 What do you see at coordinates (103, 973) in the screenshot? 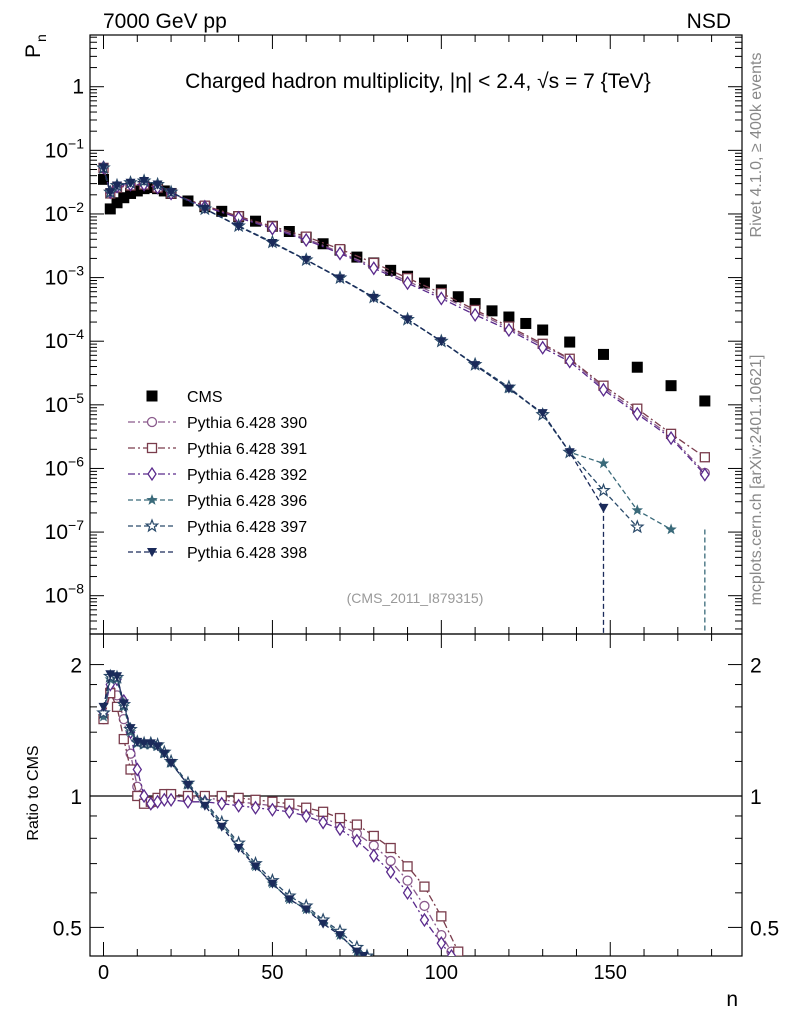
I see `x-tick-label: 0` at bounding box center [103, 973].